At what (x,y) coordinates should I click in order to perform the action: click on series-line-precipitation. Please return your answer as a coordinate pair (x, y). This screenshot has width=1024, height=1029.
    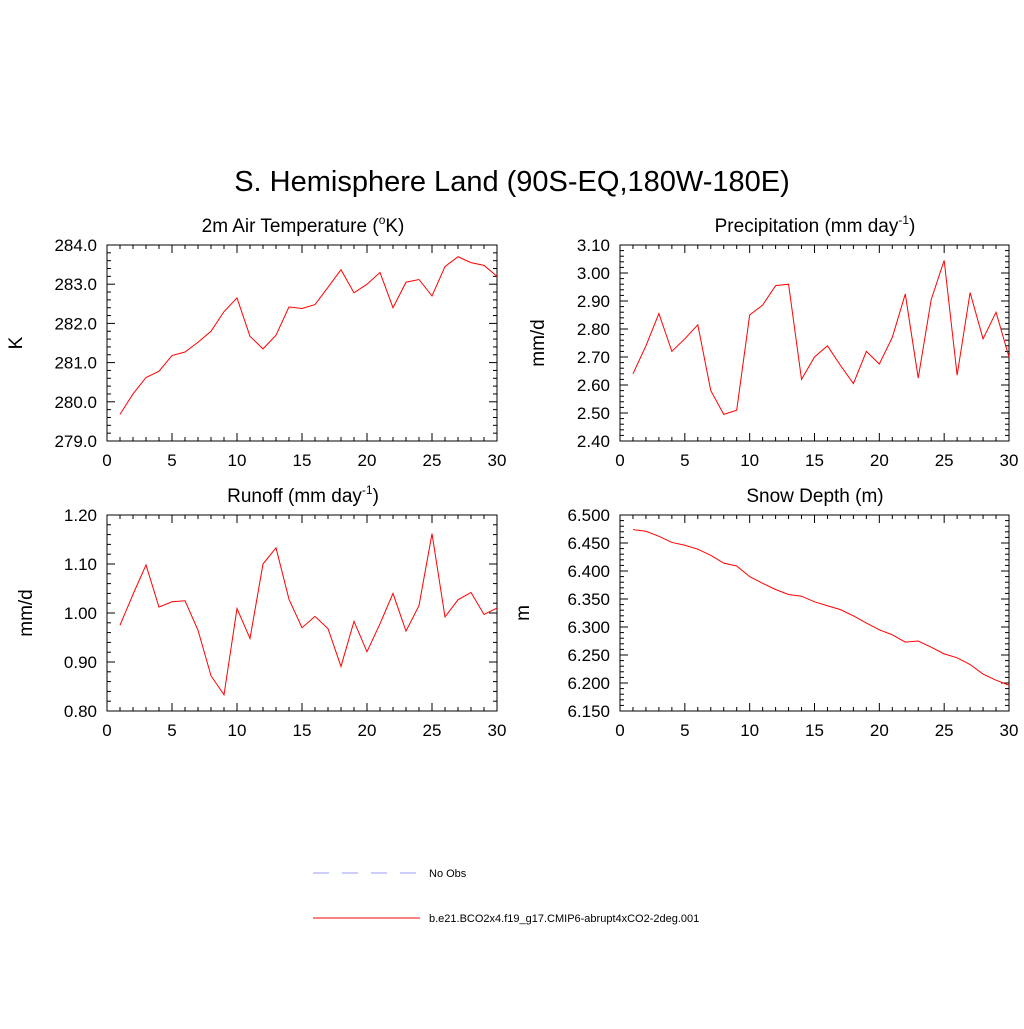
    Looking at the image, I should click on (821, 338).